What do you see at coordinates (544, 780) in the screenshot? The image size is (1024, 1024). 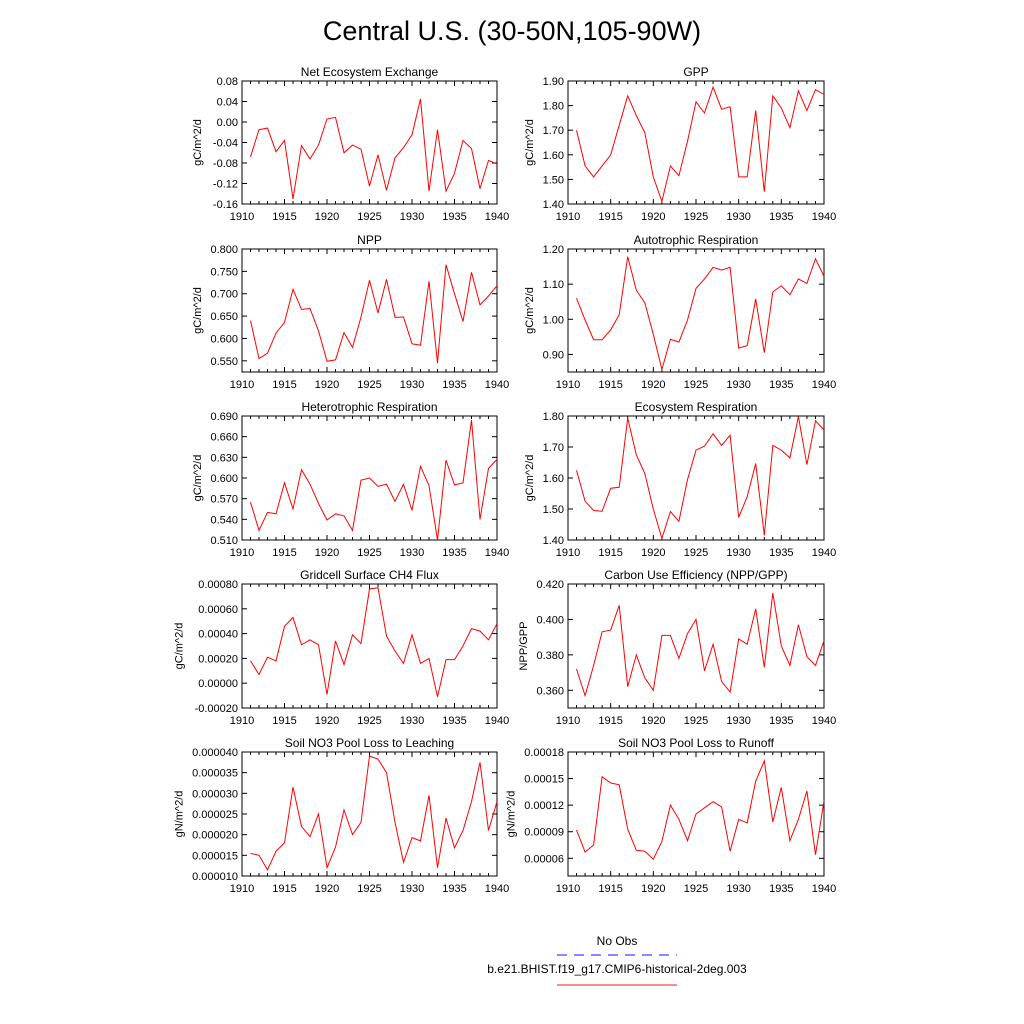 I see `y-tick-label: 0.00015` at bounding box center [544, 780].